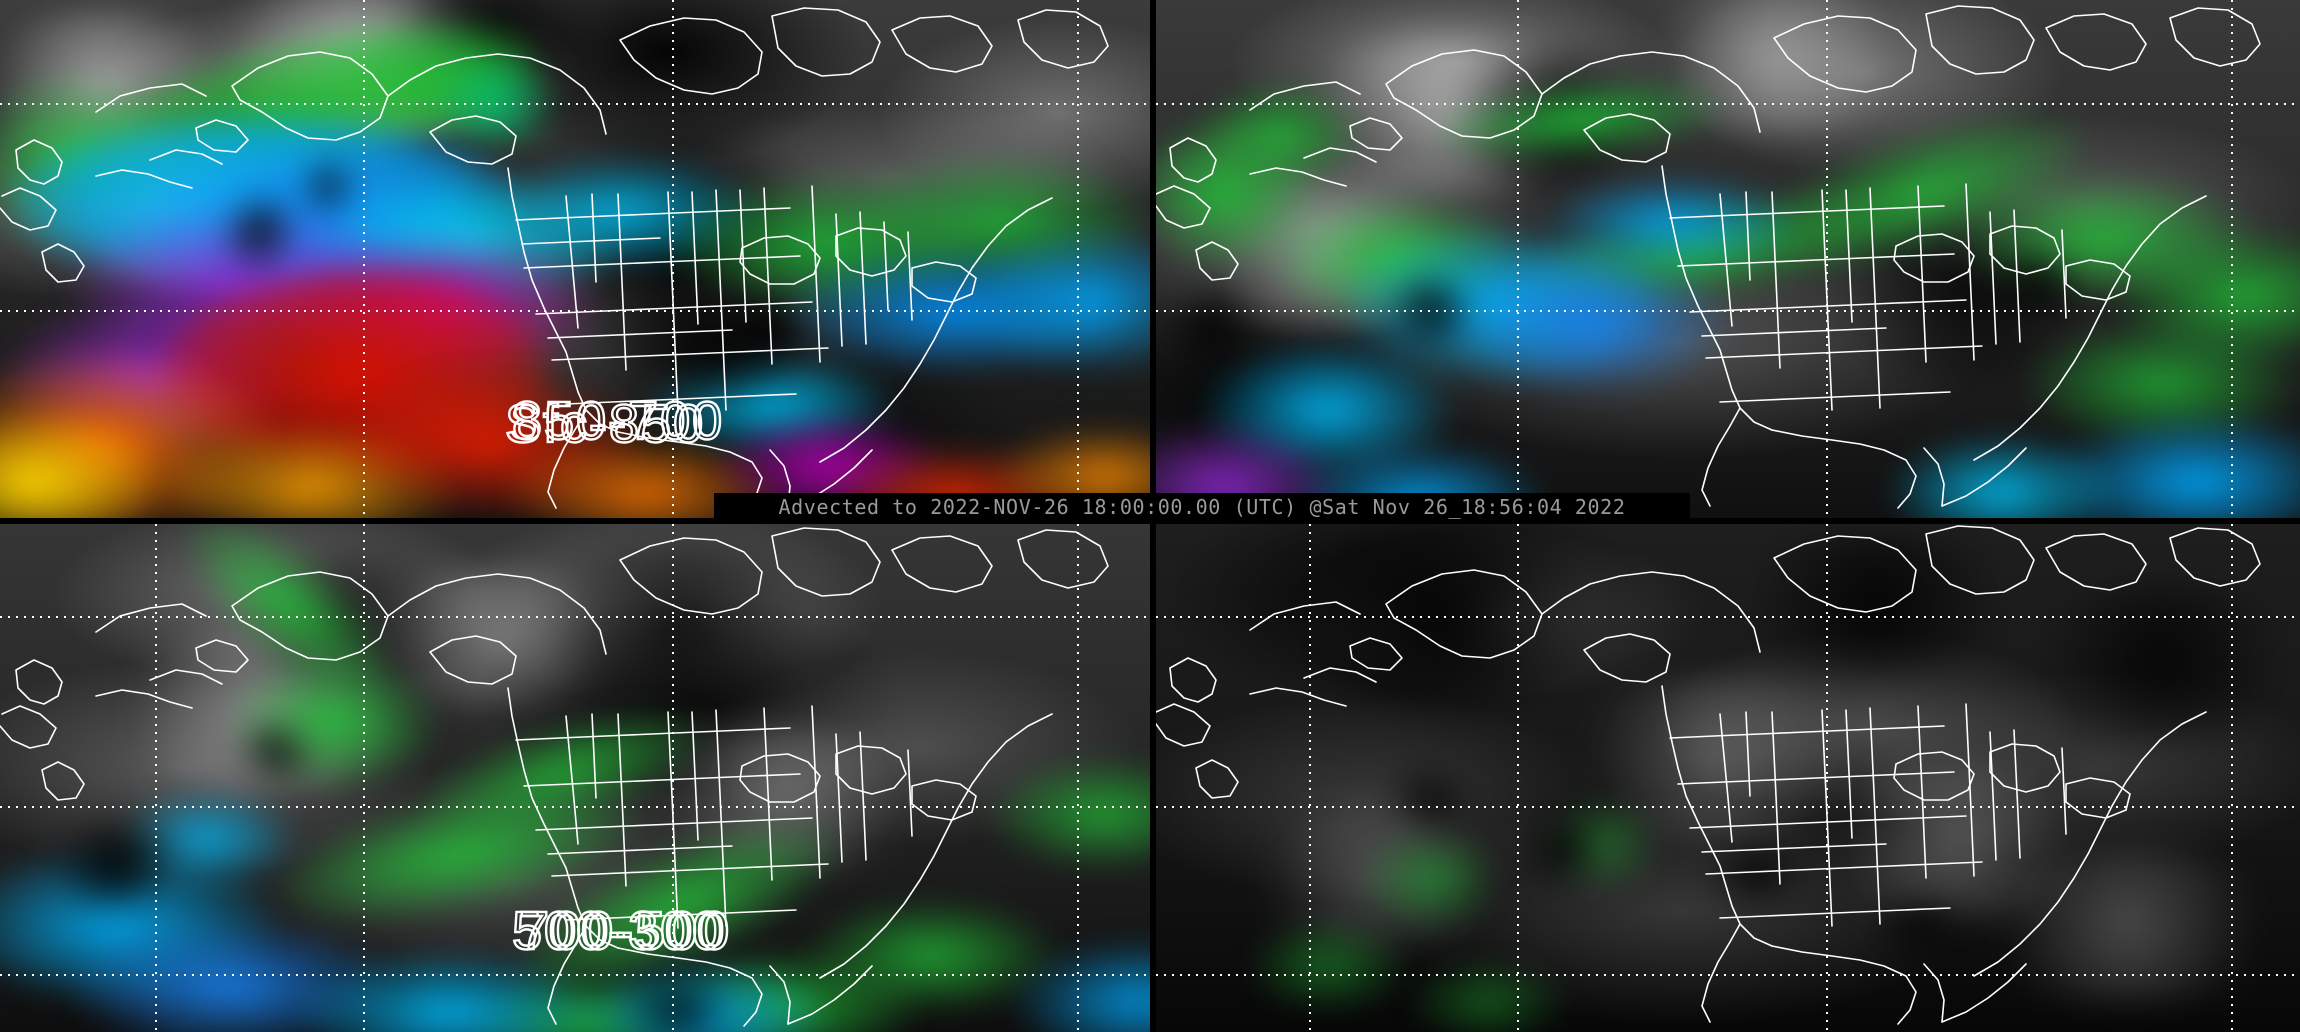  I want to click on moisture-blue-core, so click(1590, 321).